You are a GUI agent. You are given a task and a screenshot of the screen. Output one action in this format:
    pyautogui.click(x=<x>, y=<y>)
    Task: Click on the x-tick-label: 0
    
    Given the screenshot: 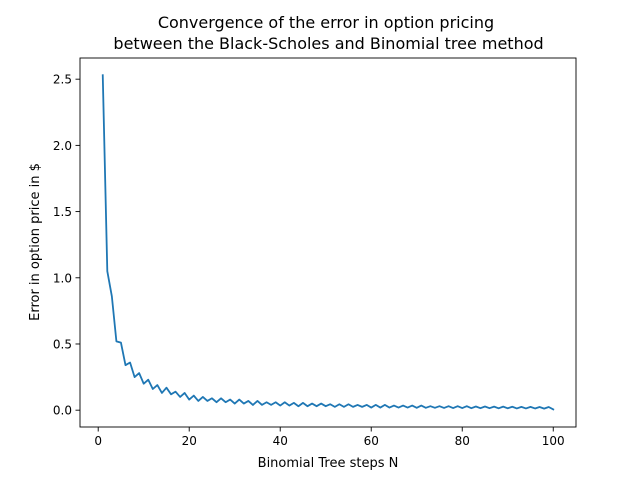 What is the action you would take?
    pyautogui.click(x=98, y=441)
    